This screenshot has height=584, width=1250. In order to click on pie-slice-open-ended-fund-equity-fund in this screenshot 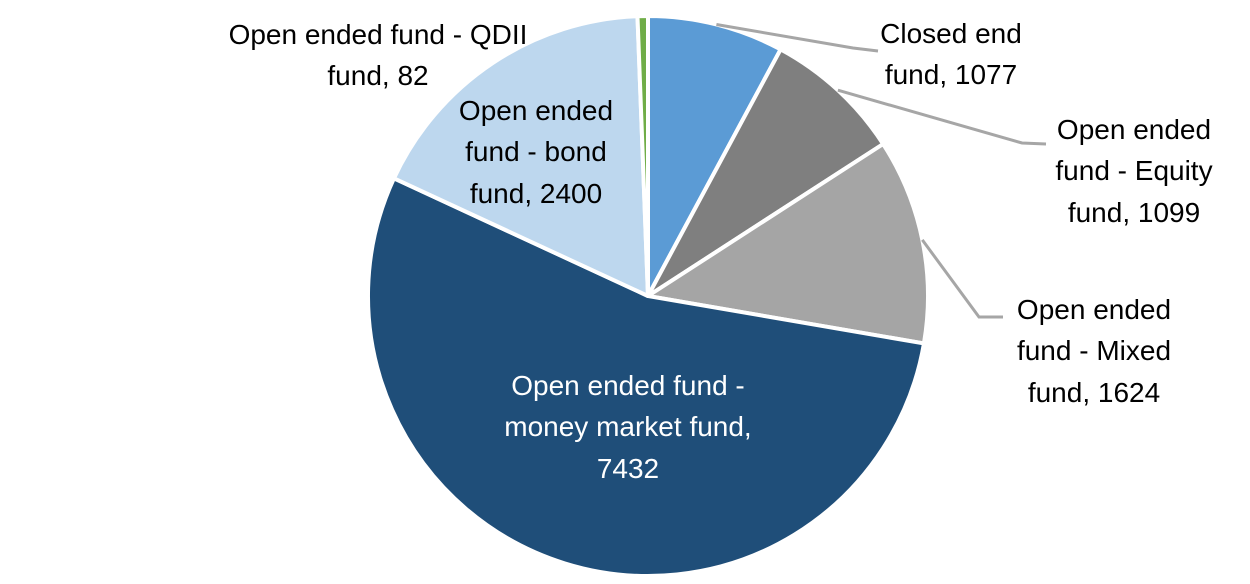, I will do `click(766, 172)`.